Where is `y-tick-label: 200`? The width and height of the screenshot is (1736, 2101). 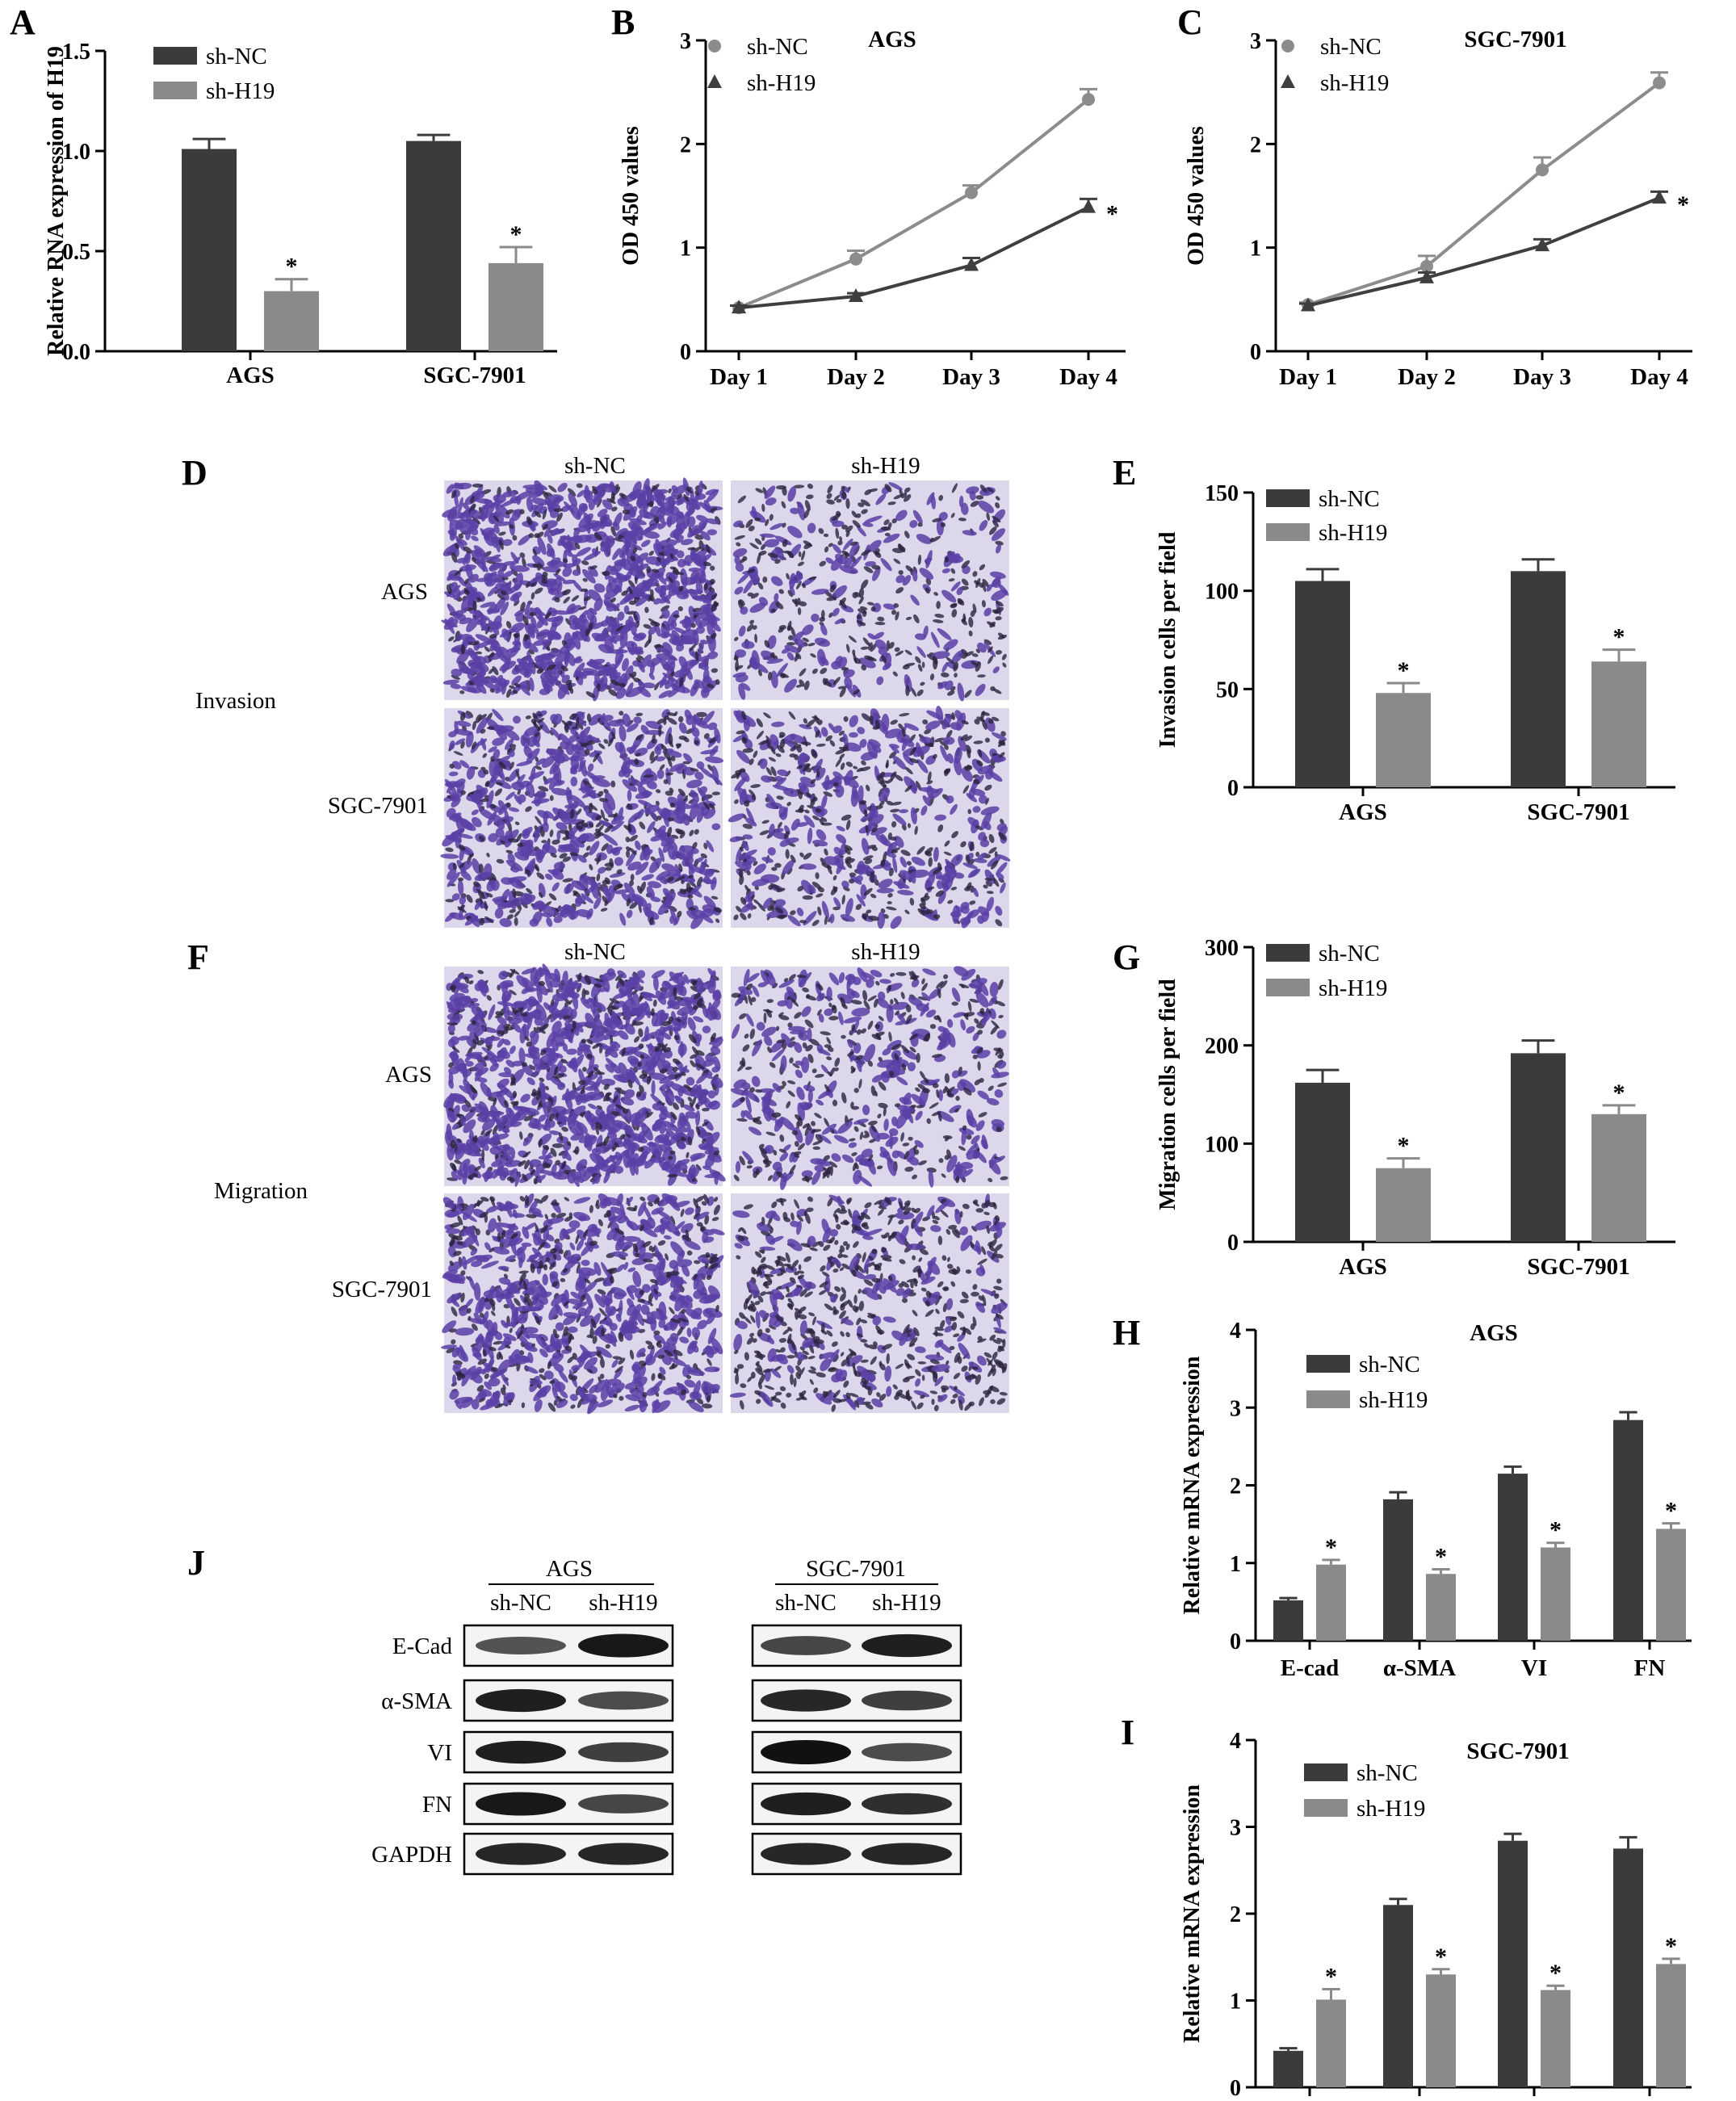 y-tick-label: 200 is located at coordinates (1222, 1046).